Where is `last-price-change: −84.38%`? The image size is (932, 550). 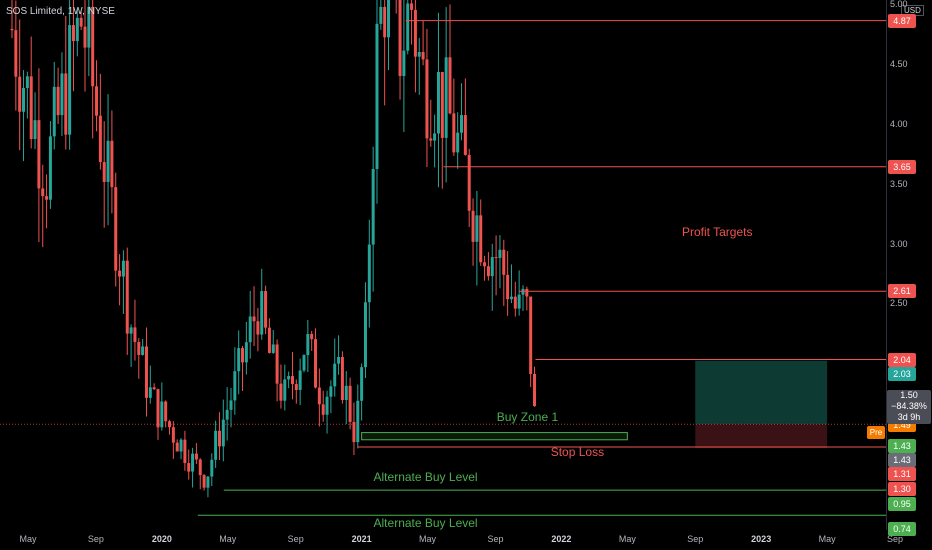
last-price-change: −84.38% is located at coordinates (909, 406).